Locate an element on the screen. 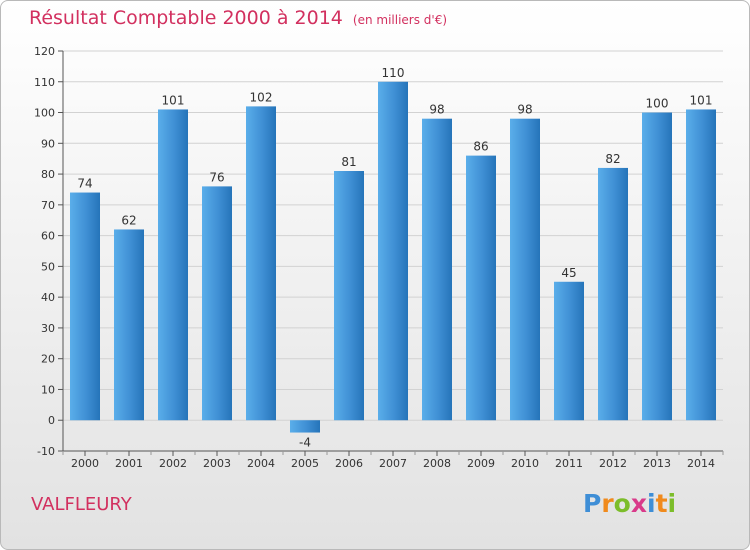  y-tick-label: 60 is located at coordinates (48, 236).